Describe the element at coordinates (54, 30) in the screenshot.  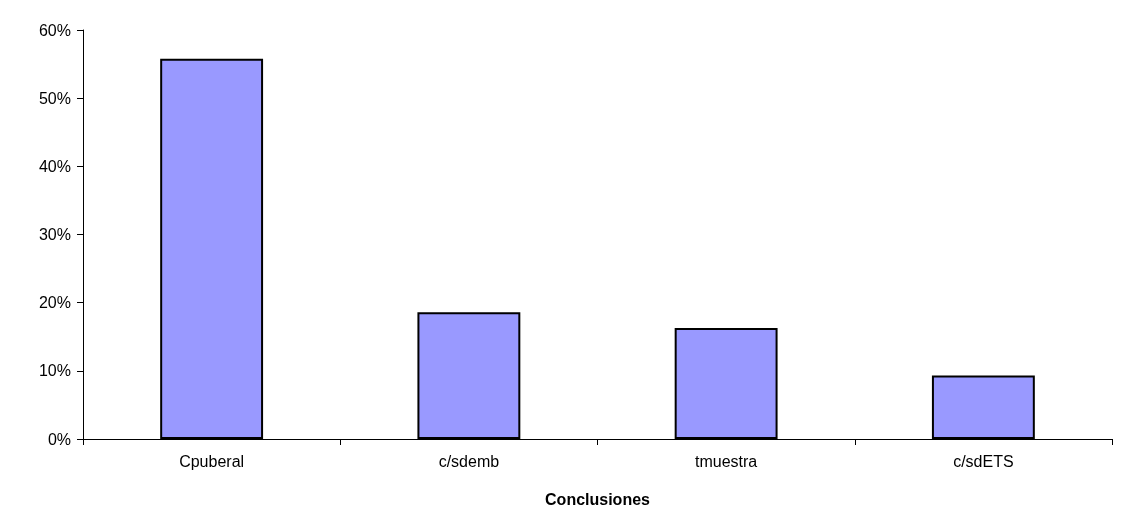
I see `y-tick-label: 60%` at that location.